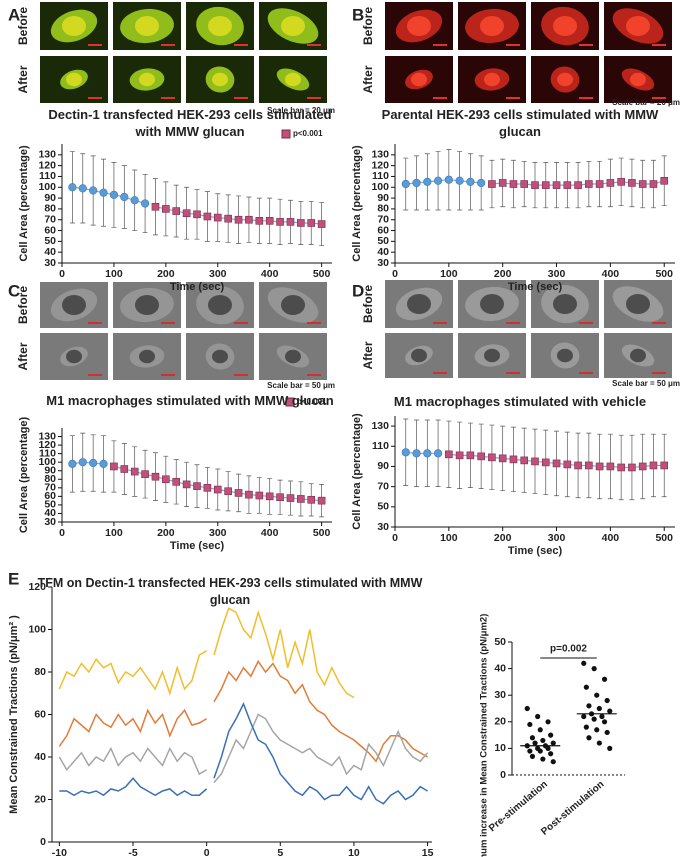 The width and height of the screenshot is (685, 857). What do you see at coordinates (503, 775) in the screenshot?
I see `y-tick-label: 0` at bounding box center [503, 775].